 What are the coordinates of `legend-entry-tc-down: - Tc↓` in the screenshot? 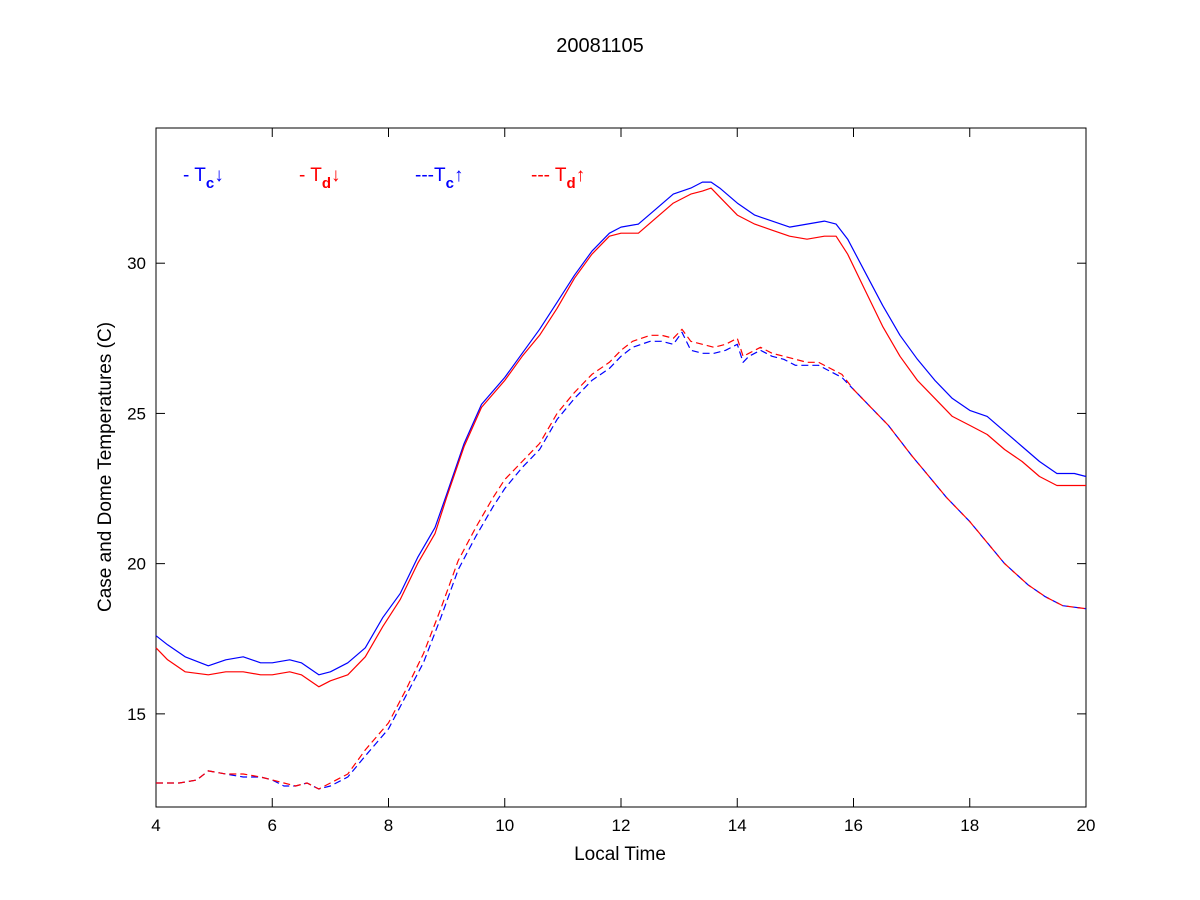 It's located at (203, 178).